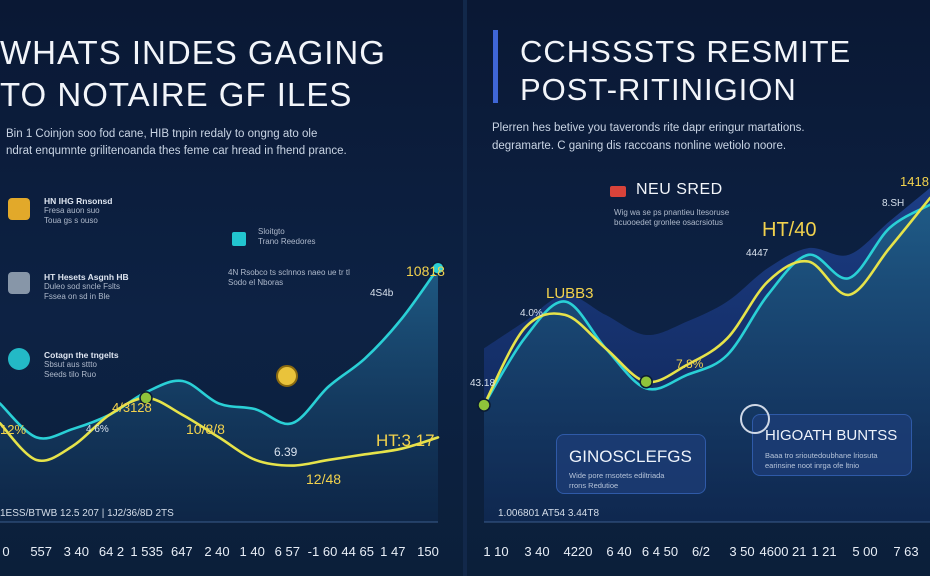 This screenshot has height=576, width=930. I want to click on flag-icon, so click(618, 191).